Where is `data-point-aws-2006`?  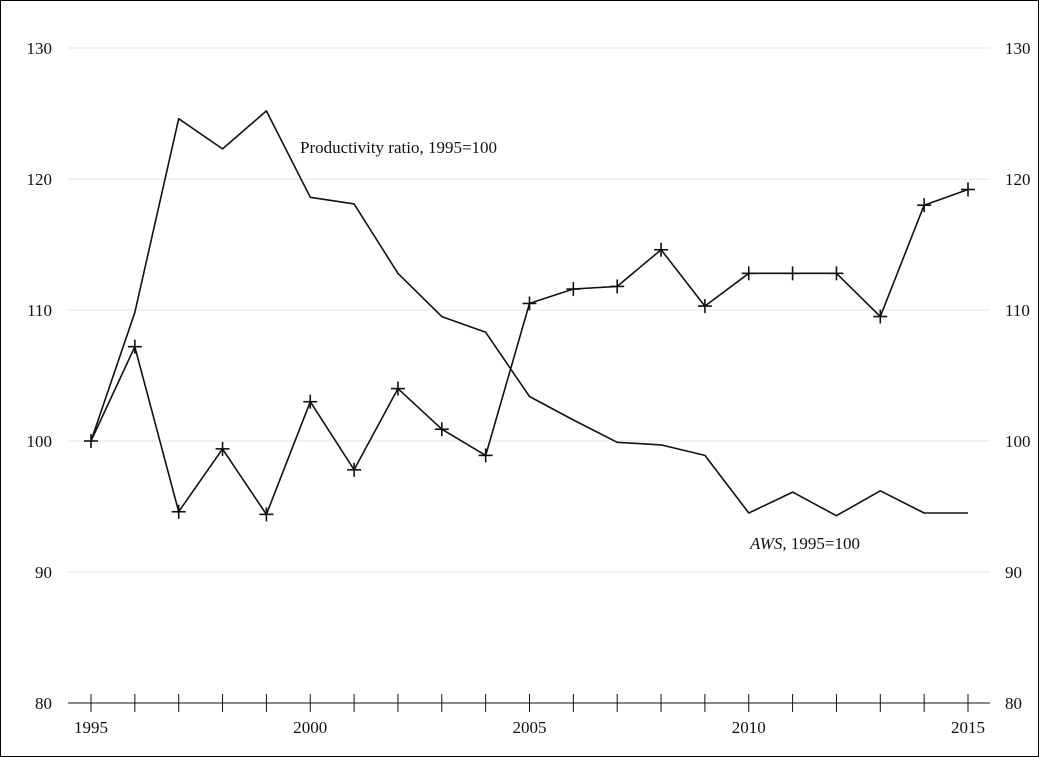
data-point-aws-2006 is located at coordinates (573, 289).